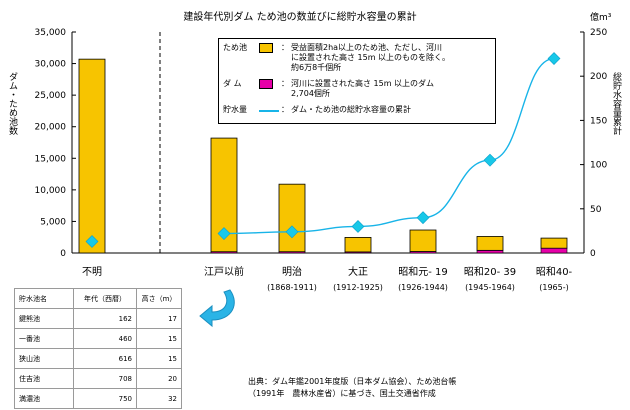 This screenshot has height=410, width=630. Describe the element at coordinates (342, 393) in the screenshot. I see `source-line: （1991年 農林水産省）に基づき、国土交通省作成` at that location.